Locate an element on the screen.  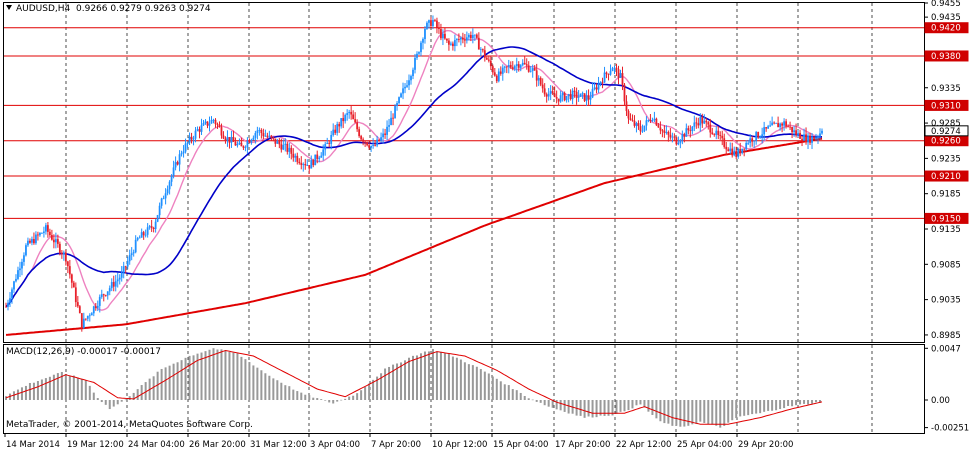
time-tick-label: 26 Mar 20:00 is located at coordinates (217, 445).